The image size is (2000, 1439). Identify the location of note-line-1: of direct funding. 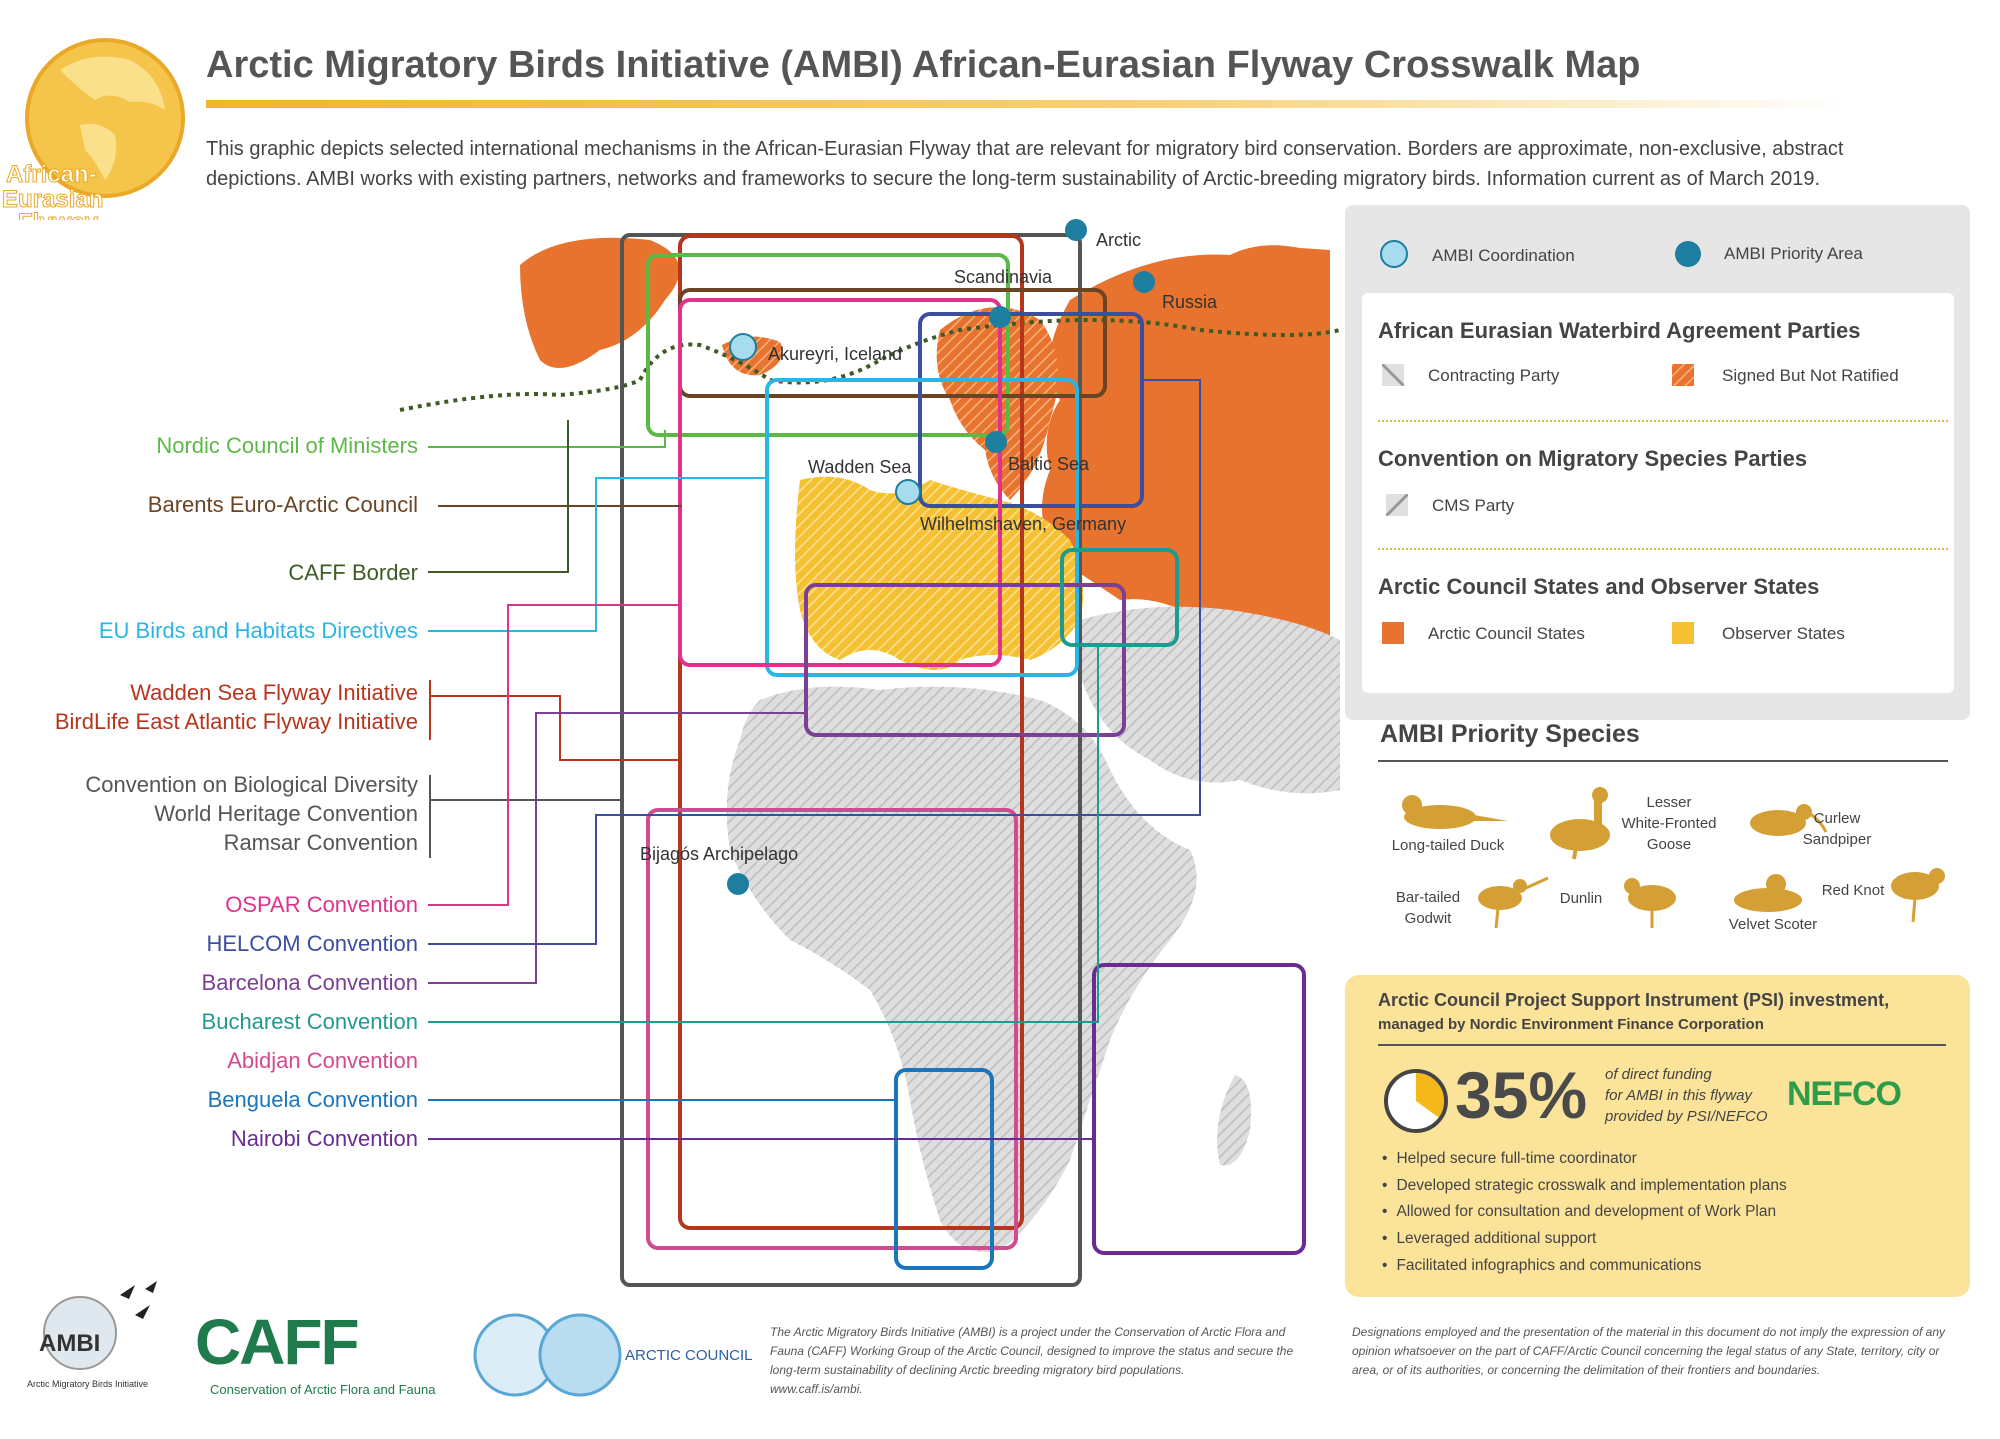
(1658, 1074).